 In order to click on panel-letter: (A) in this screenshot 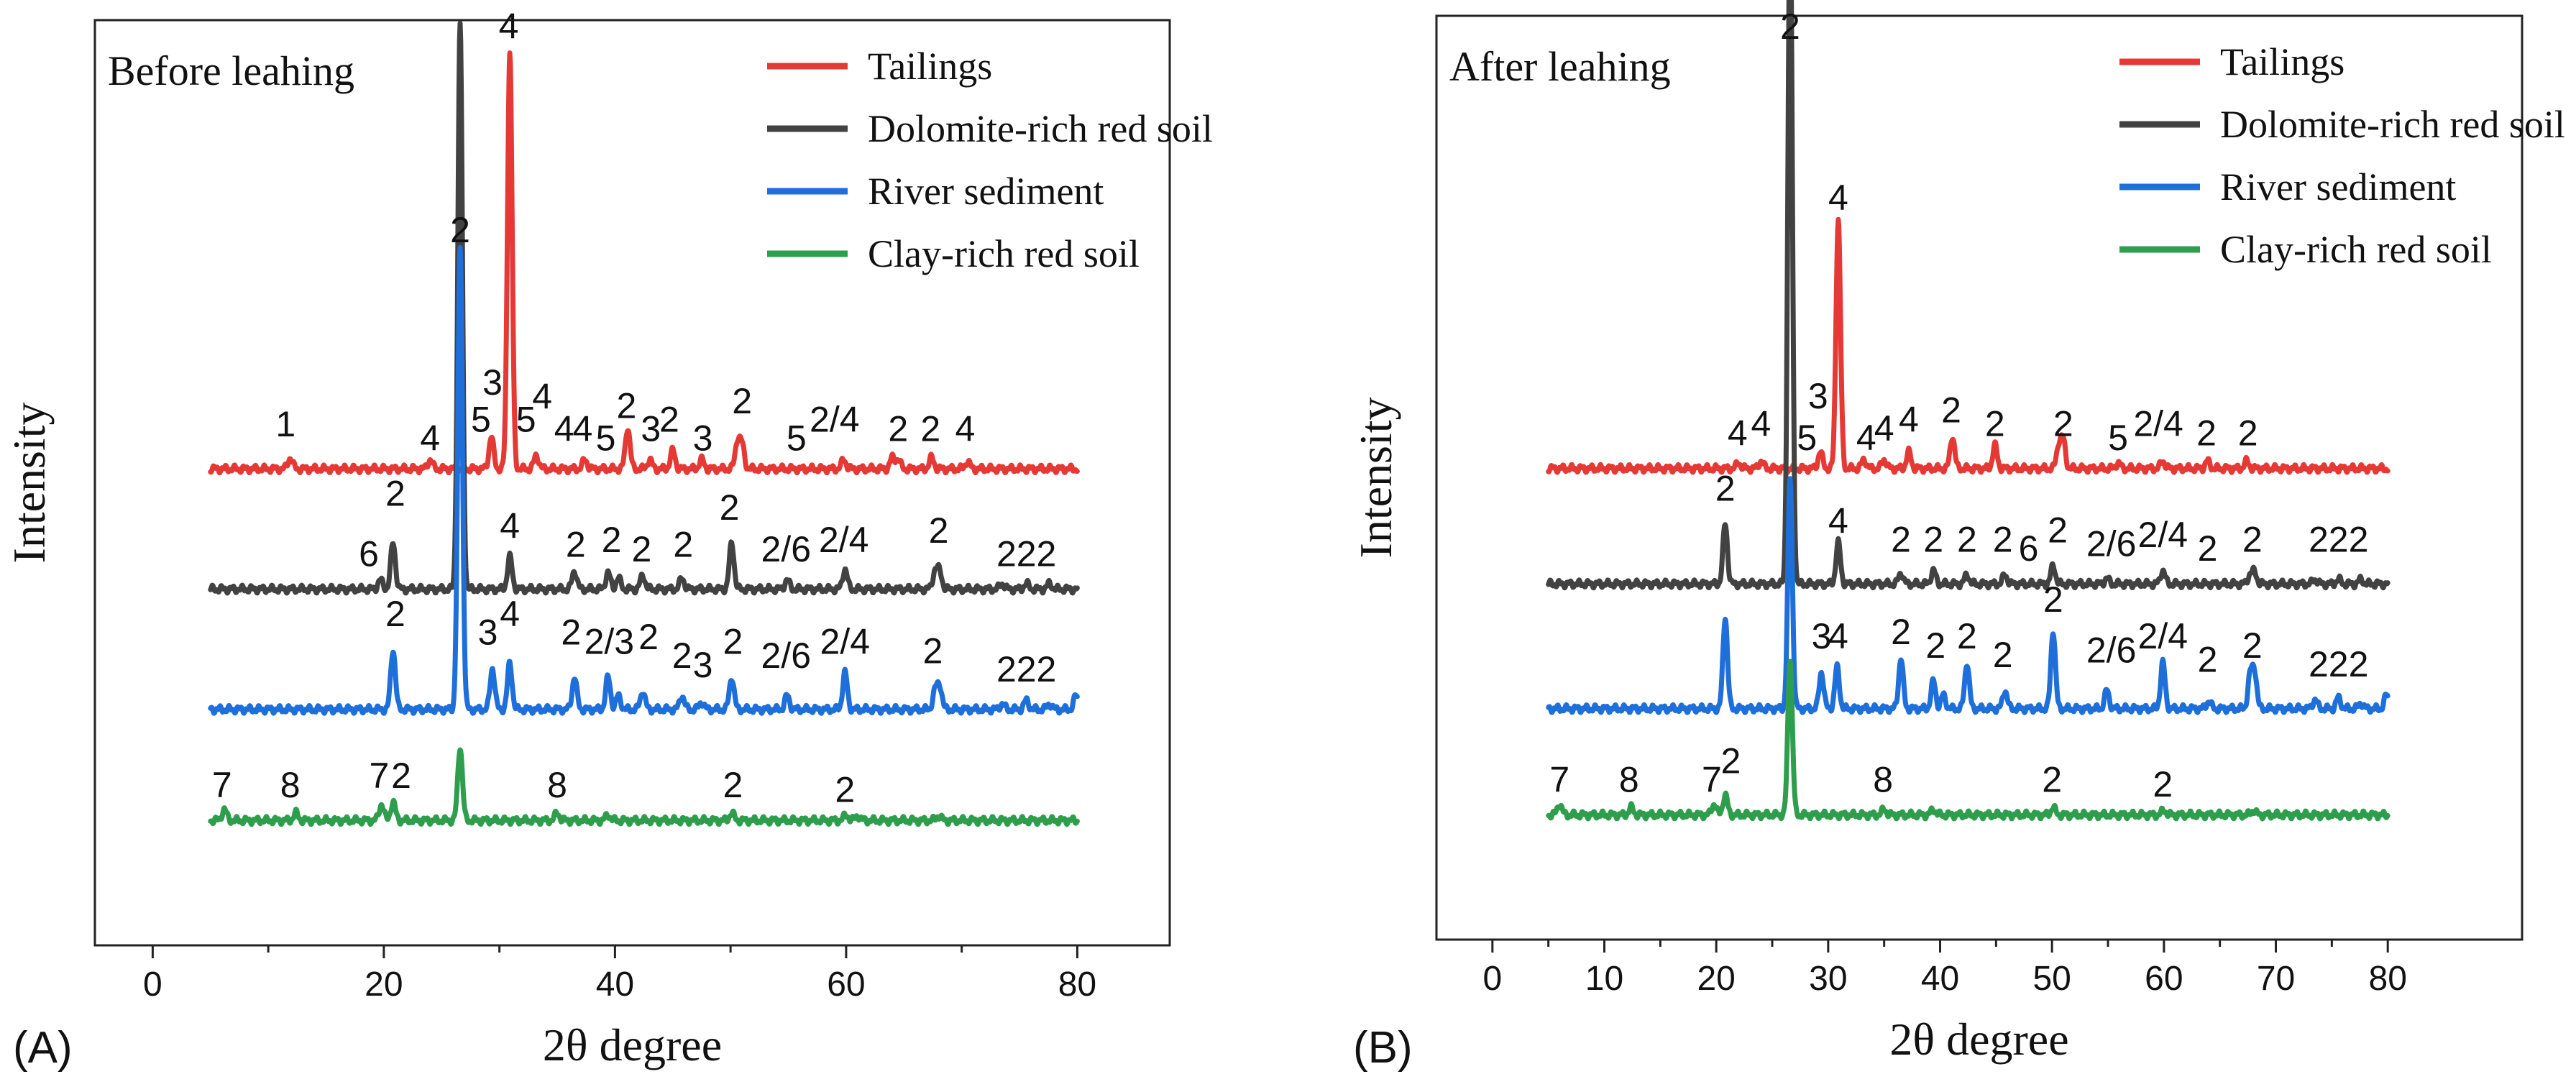, I will do `click(43, 1048)`.